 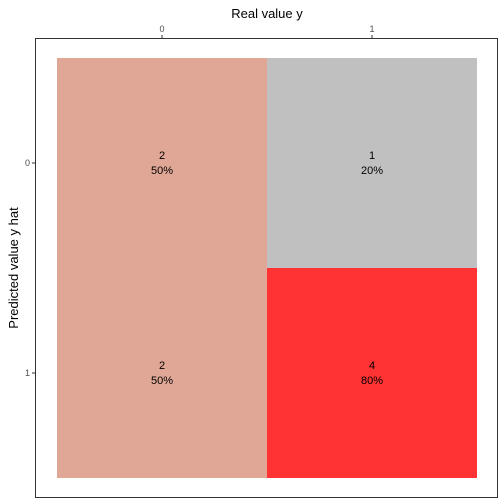 I want to click on cell-count-label: 1, so click(x=372, y=156).